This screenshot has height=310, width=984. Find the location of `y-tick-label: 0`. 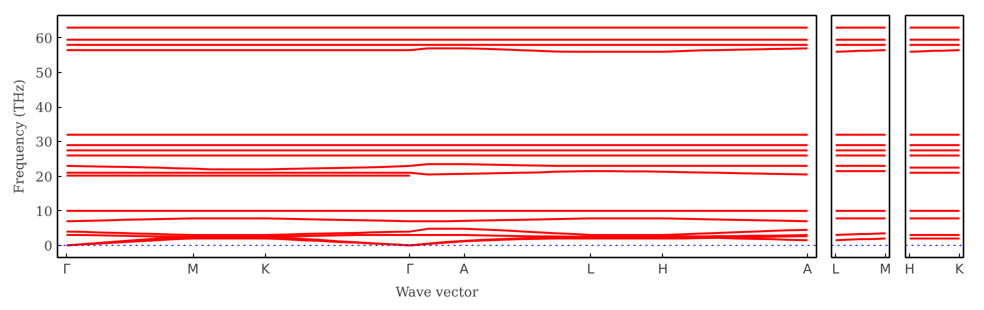

y-tick-label: 0 is located at coordinates (48, 246).